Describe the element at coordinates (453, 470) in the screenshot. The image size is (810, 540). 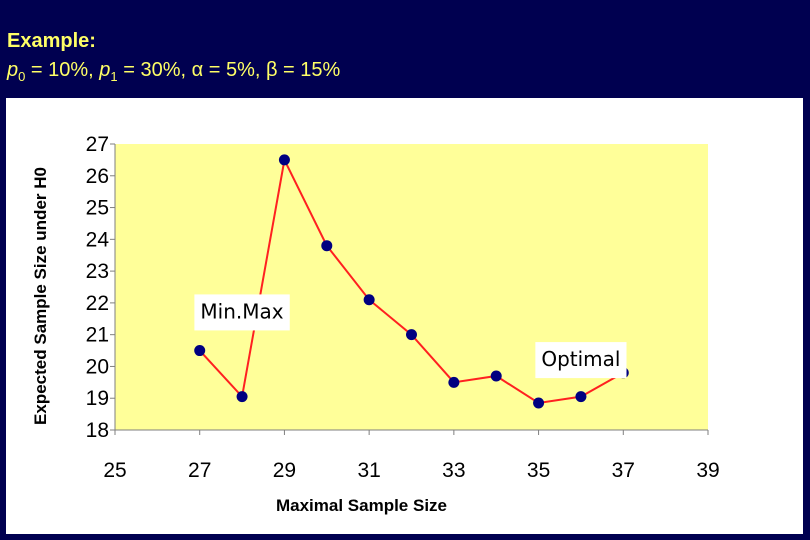
I see `x-tick-label: 33` at that location.